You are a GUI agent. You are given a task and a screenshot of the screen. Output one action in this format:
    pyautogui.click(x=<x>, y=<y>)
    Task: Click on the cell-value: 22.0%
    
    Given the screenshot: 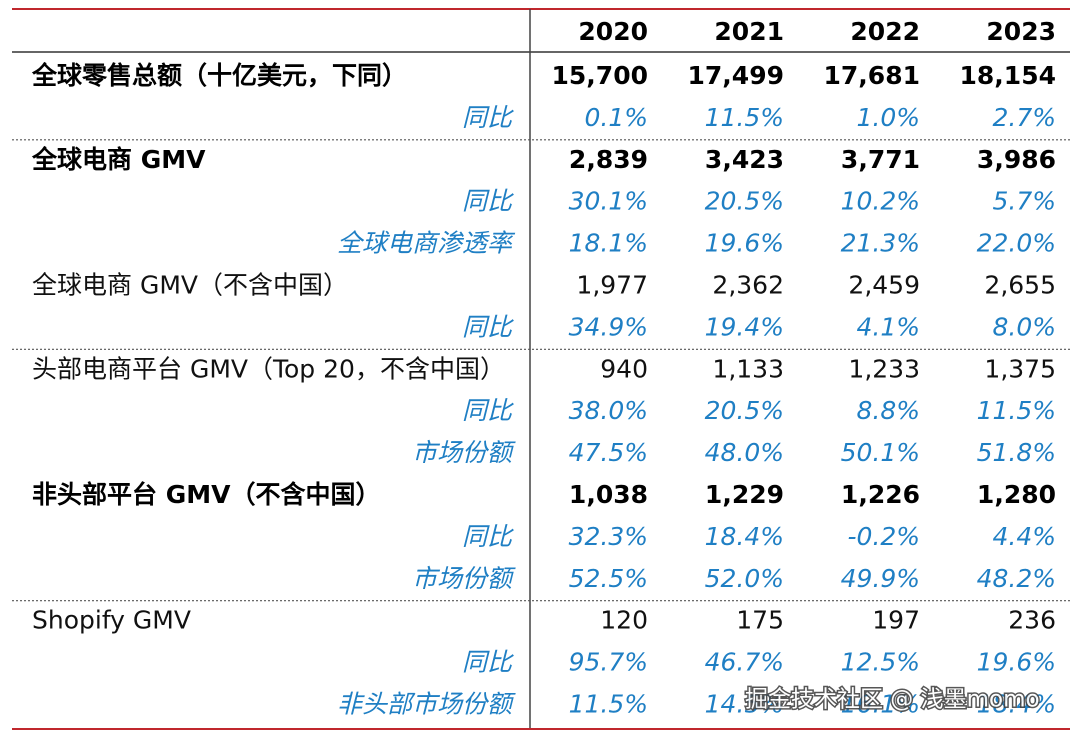 What is the action you would take?
    pyautogui.click(x=1016, y=243)
    